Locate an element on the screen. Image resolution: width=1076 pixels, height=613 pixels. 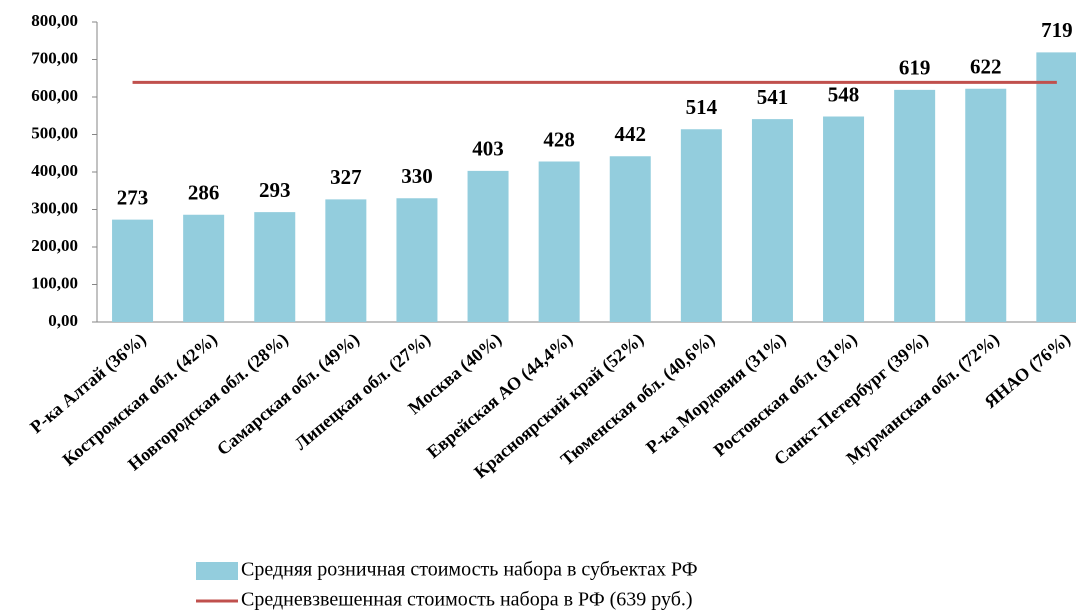
y-tick-label: 800,00 is located at coordinates (54, 20).